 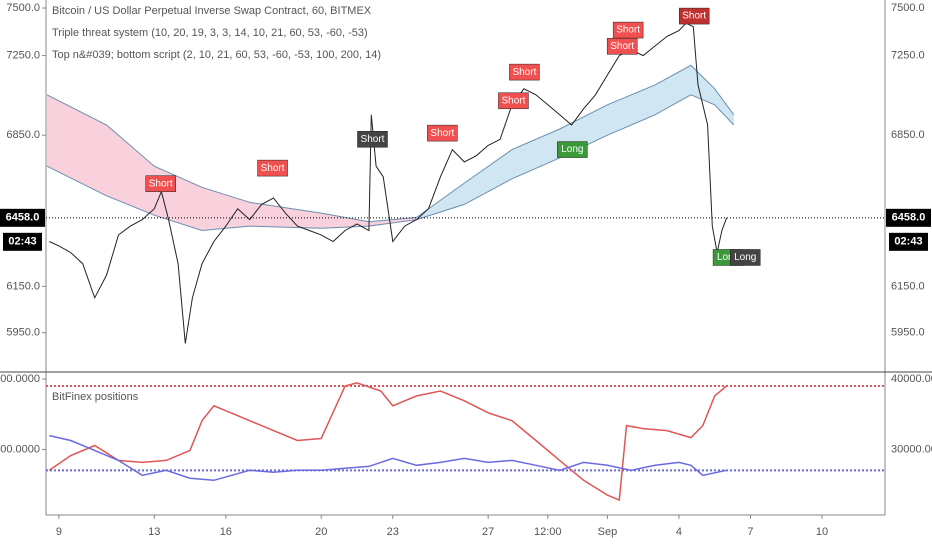 What do you see at coordinates (388, 458) in the screenshot?
I see `series-line` at bounding box center [388, 458].